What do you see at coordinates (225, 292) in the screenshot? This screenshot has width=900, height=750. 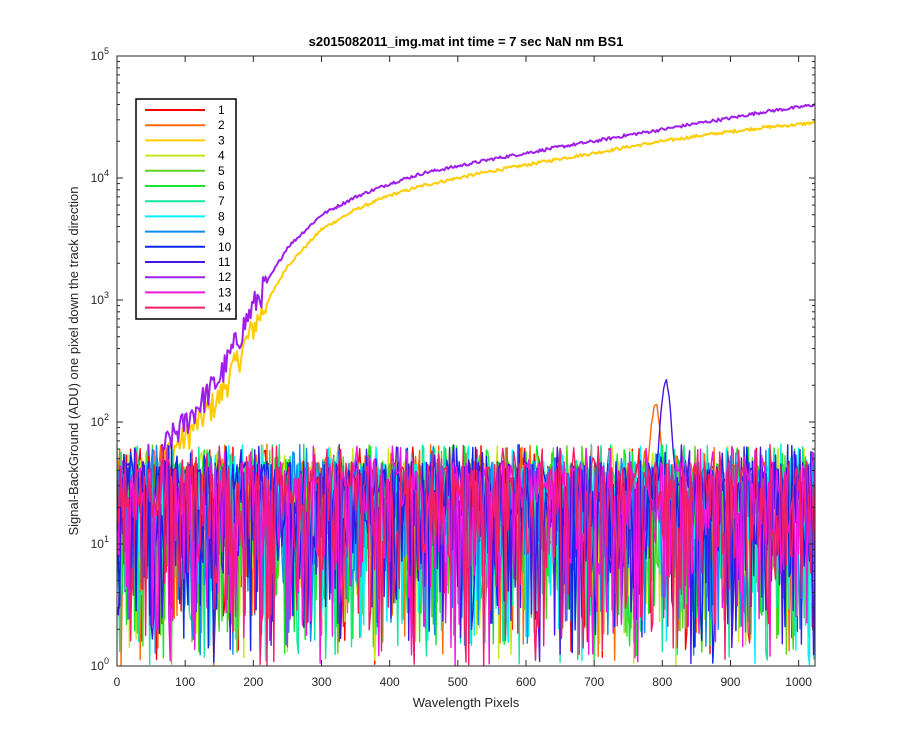 I see `legend-label-13: 13` at bounding box center [225, 292].